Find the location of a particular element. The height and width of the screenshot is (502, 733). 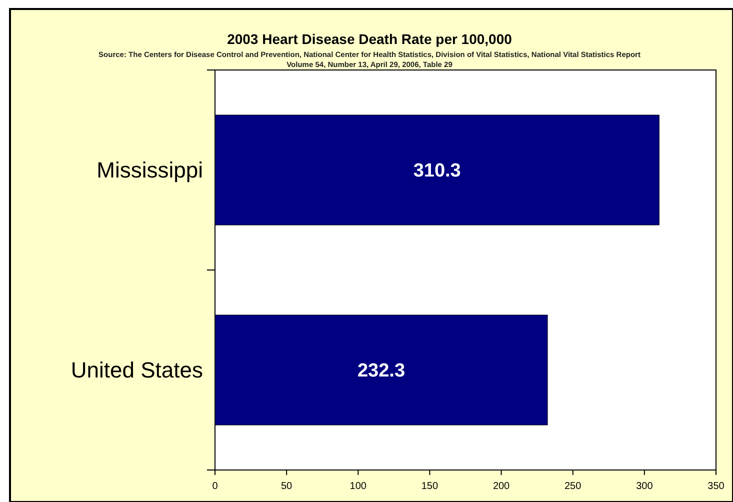

x-tick-label: 250 is located at coordinates (573, 486).